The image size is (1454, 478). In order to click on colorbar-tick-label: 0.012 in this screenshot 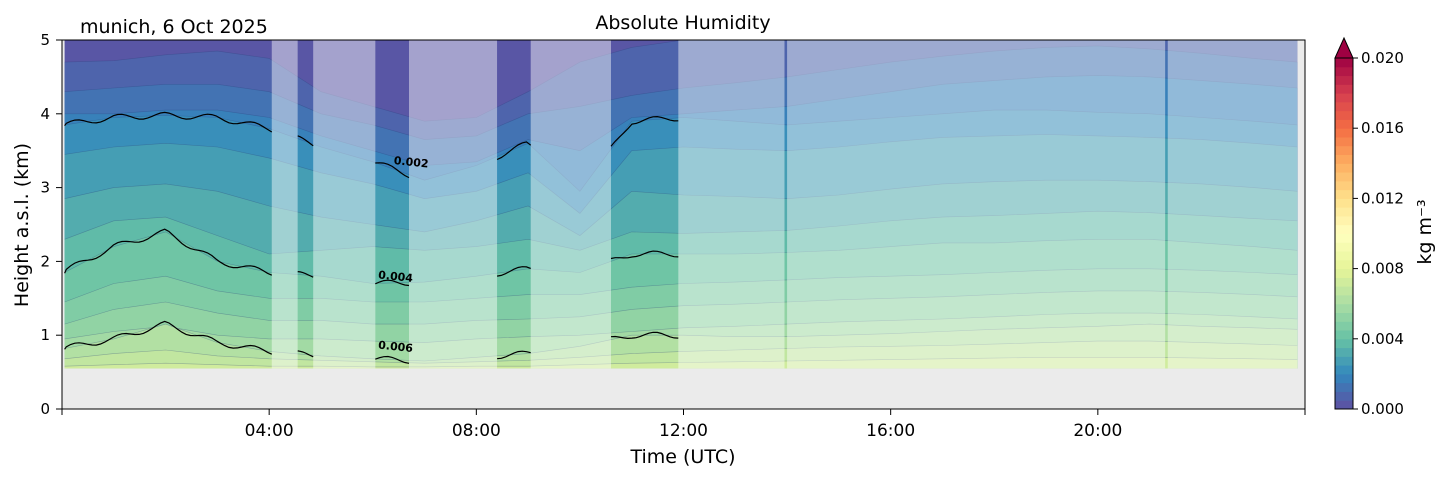, I will do `click(1382, 198)`.